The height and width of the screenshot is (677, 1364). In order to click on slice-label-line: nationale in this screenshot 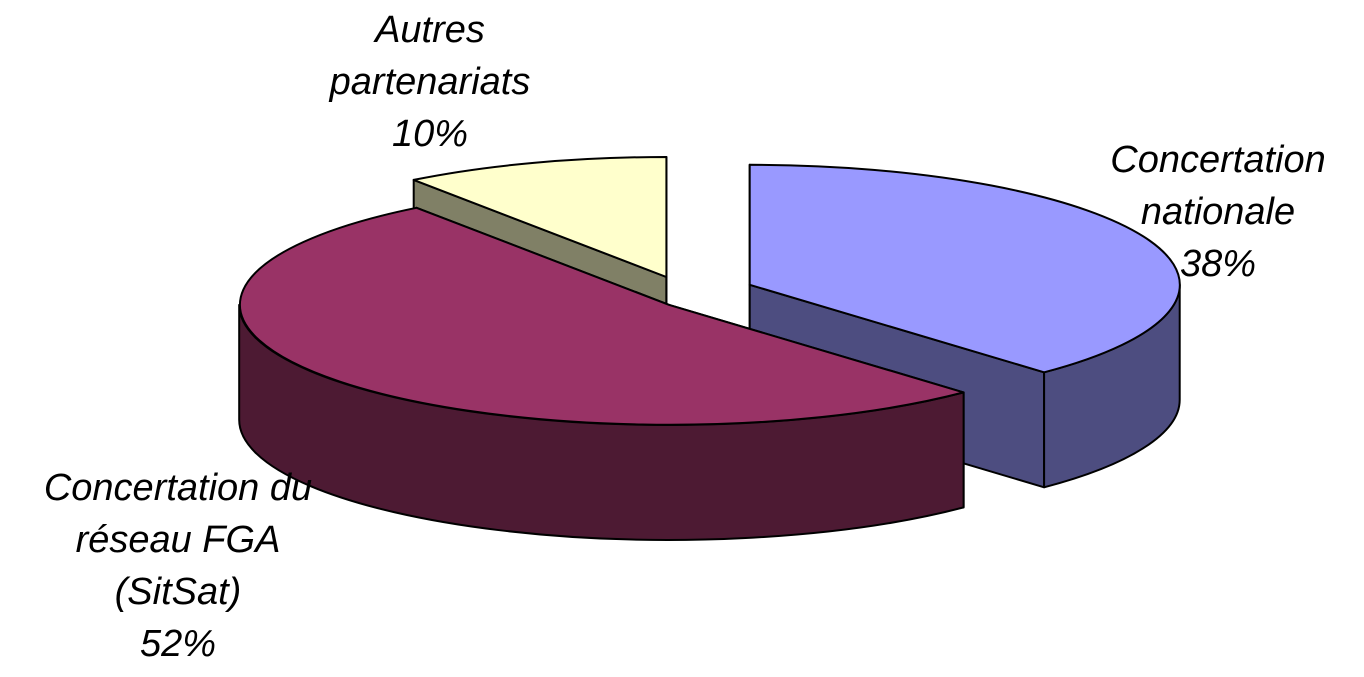, I will do `click(1218, 212)`.